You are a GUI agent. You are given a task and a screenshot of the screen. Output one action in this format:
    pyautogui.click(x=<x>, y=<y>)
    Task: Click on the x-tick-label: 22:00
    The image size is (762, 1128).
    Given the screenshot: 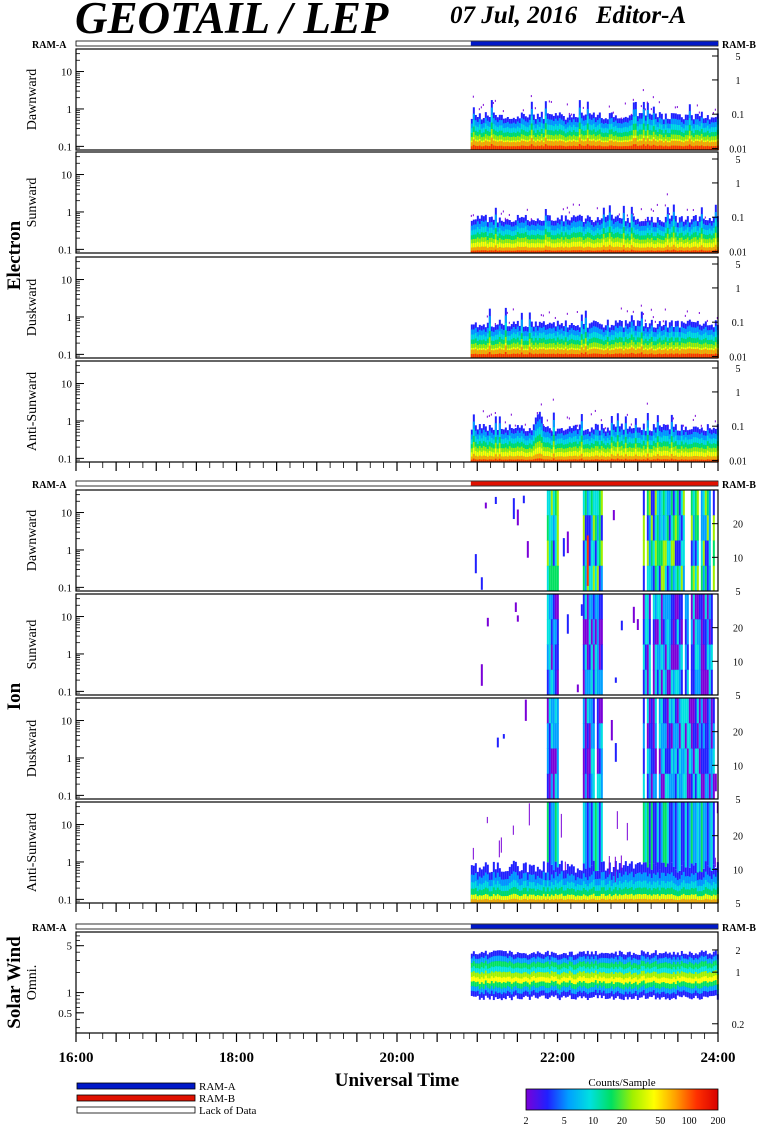 What is the action you would take?
    pyautogui.click(x=557, y=1058)
    